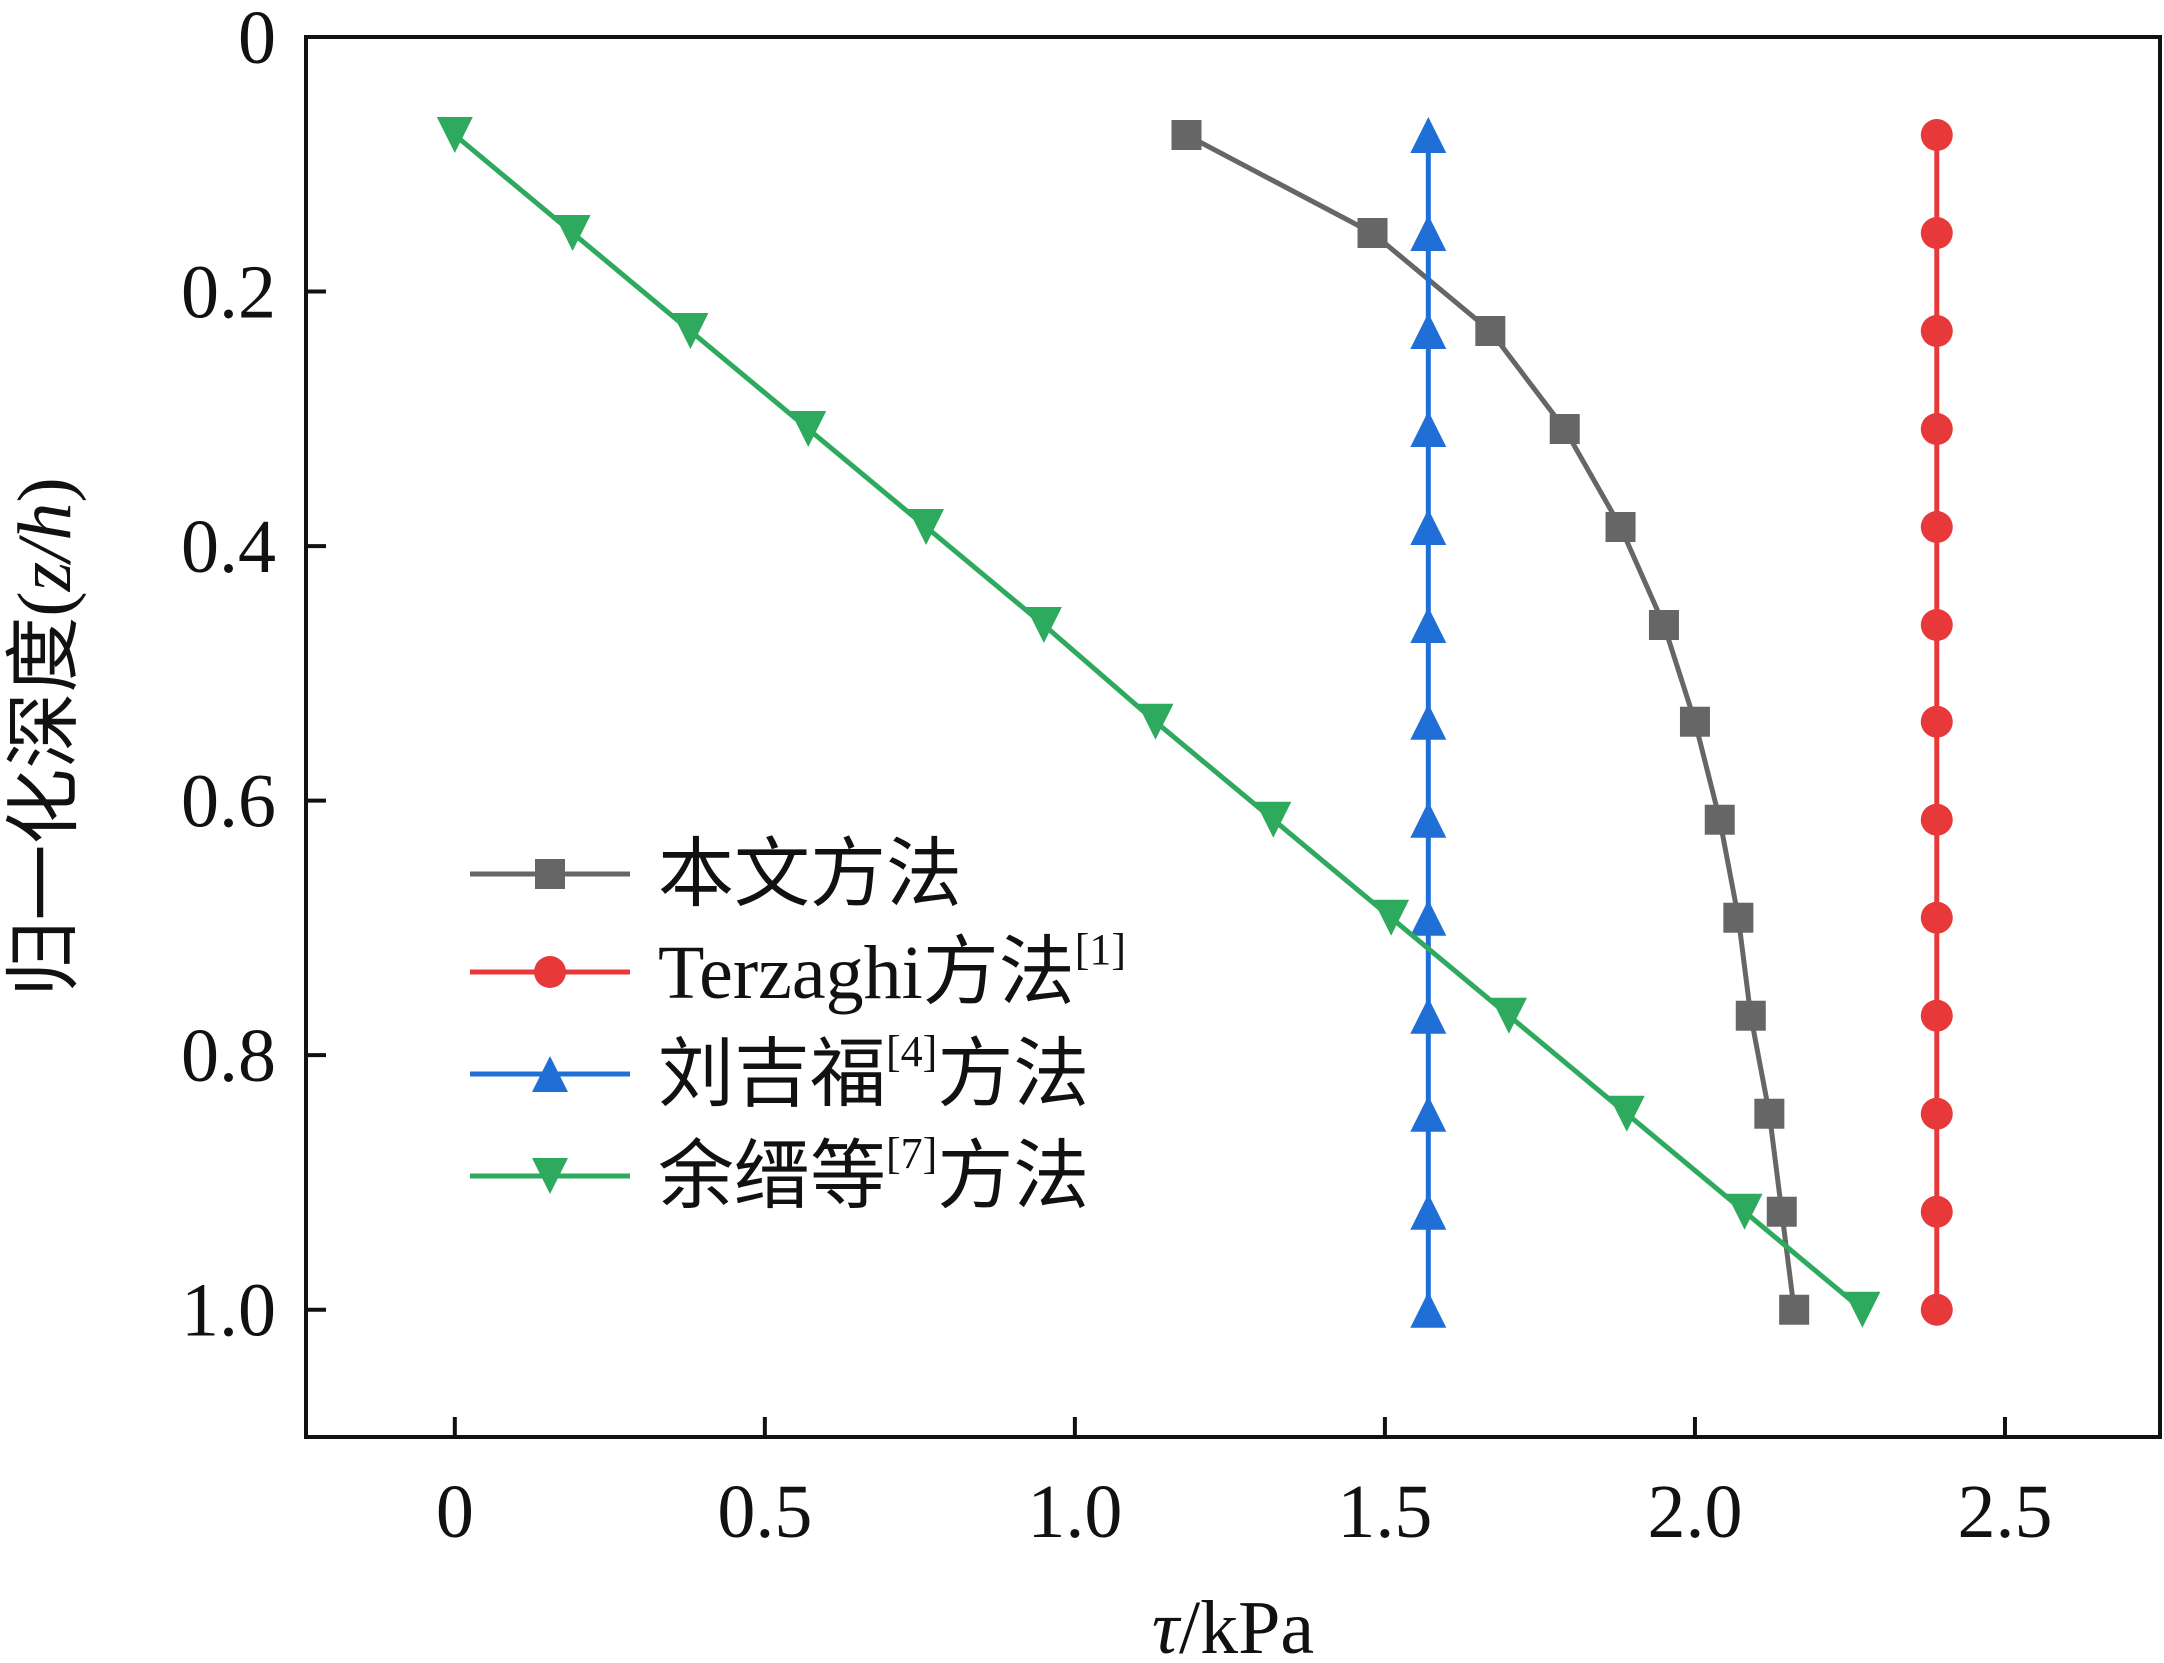 This screenshot has height=1663, width=2164. What do you see at coordinates (228, 547) in the screenshot?
I see `y-tick-label: 0.4` at bounding box center [228, 547].